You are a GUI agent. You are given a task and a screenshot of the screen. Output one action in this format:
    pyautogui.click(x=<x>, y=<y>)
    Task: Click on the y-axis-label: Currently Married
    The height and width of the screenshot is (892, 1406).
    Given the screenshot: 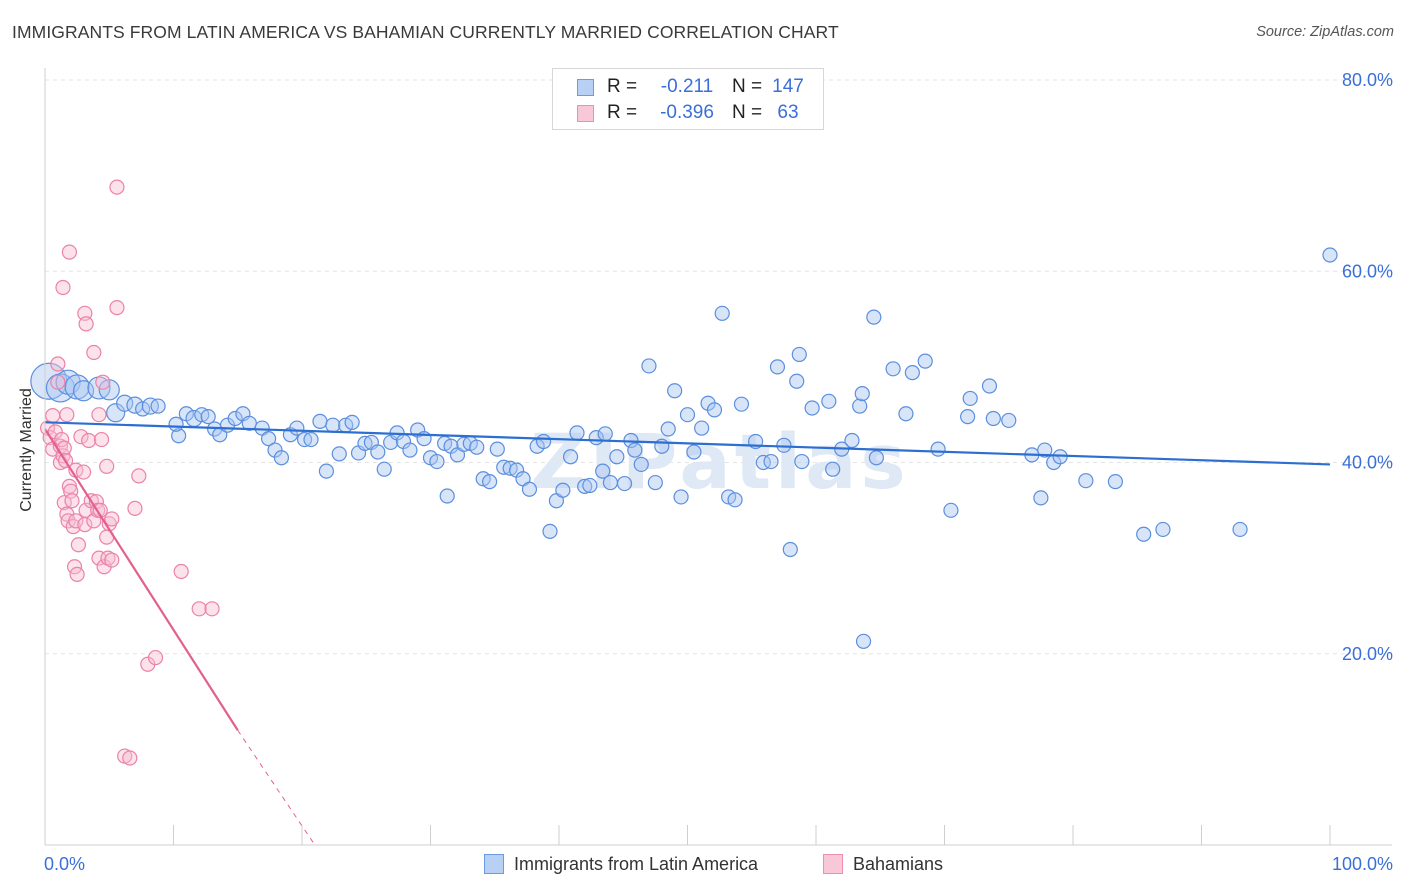 What is the action you would take?
    pyautogui.click(x=26, y=450)
    